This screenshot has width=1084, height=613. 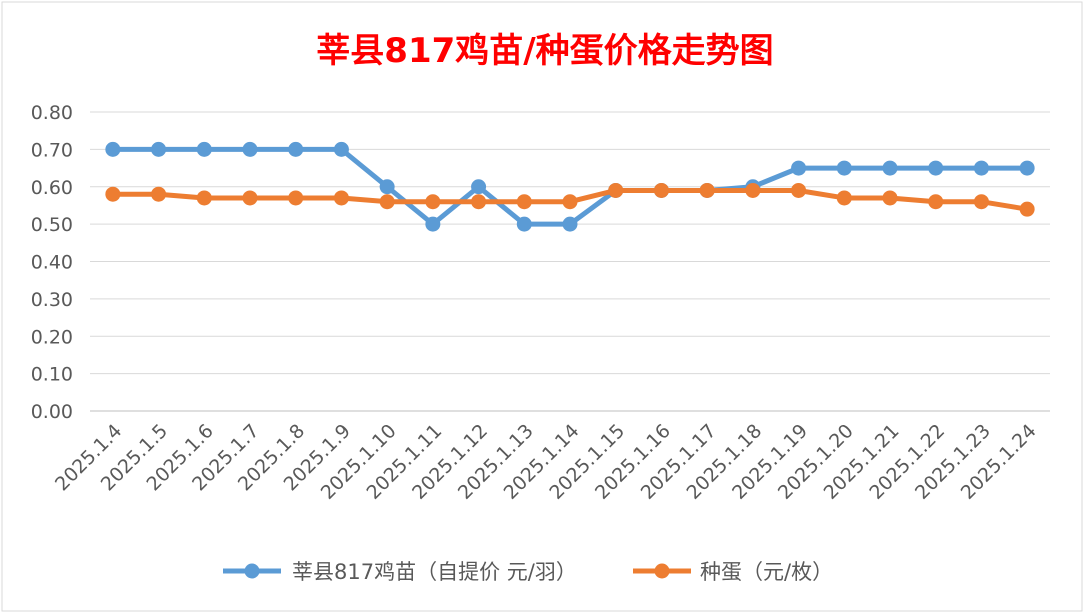 I want to click on y-tick-label: 0.50, so click(x=52, y=225).